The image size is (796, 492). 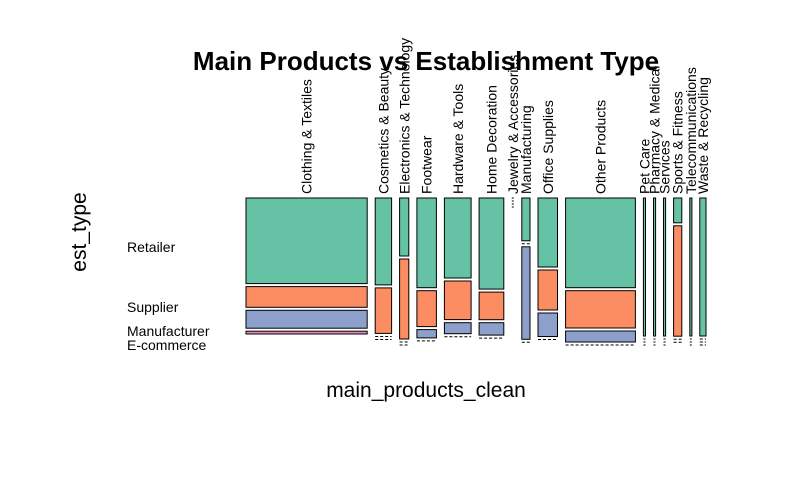 I want to click on column-label: Sports & Fitness, so click(x=678, y=142).